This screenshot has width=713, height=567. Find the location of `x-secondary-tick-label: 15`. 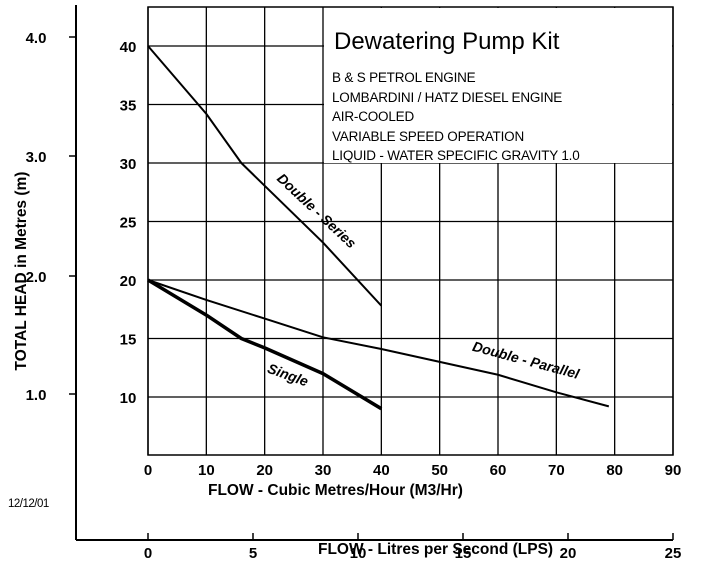

x-secondary-tick-label: 15 is located at coordinates (463, 553).